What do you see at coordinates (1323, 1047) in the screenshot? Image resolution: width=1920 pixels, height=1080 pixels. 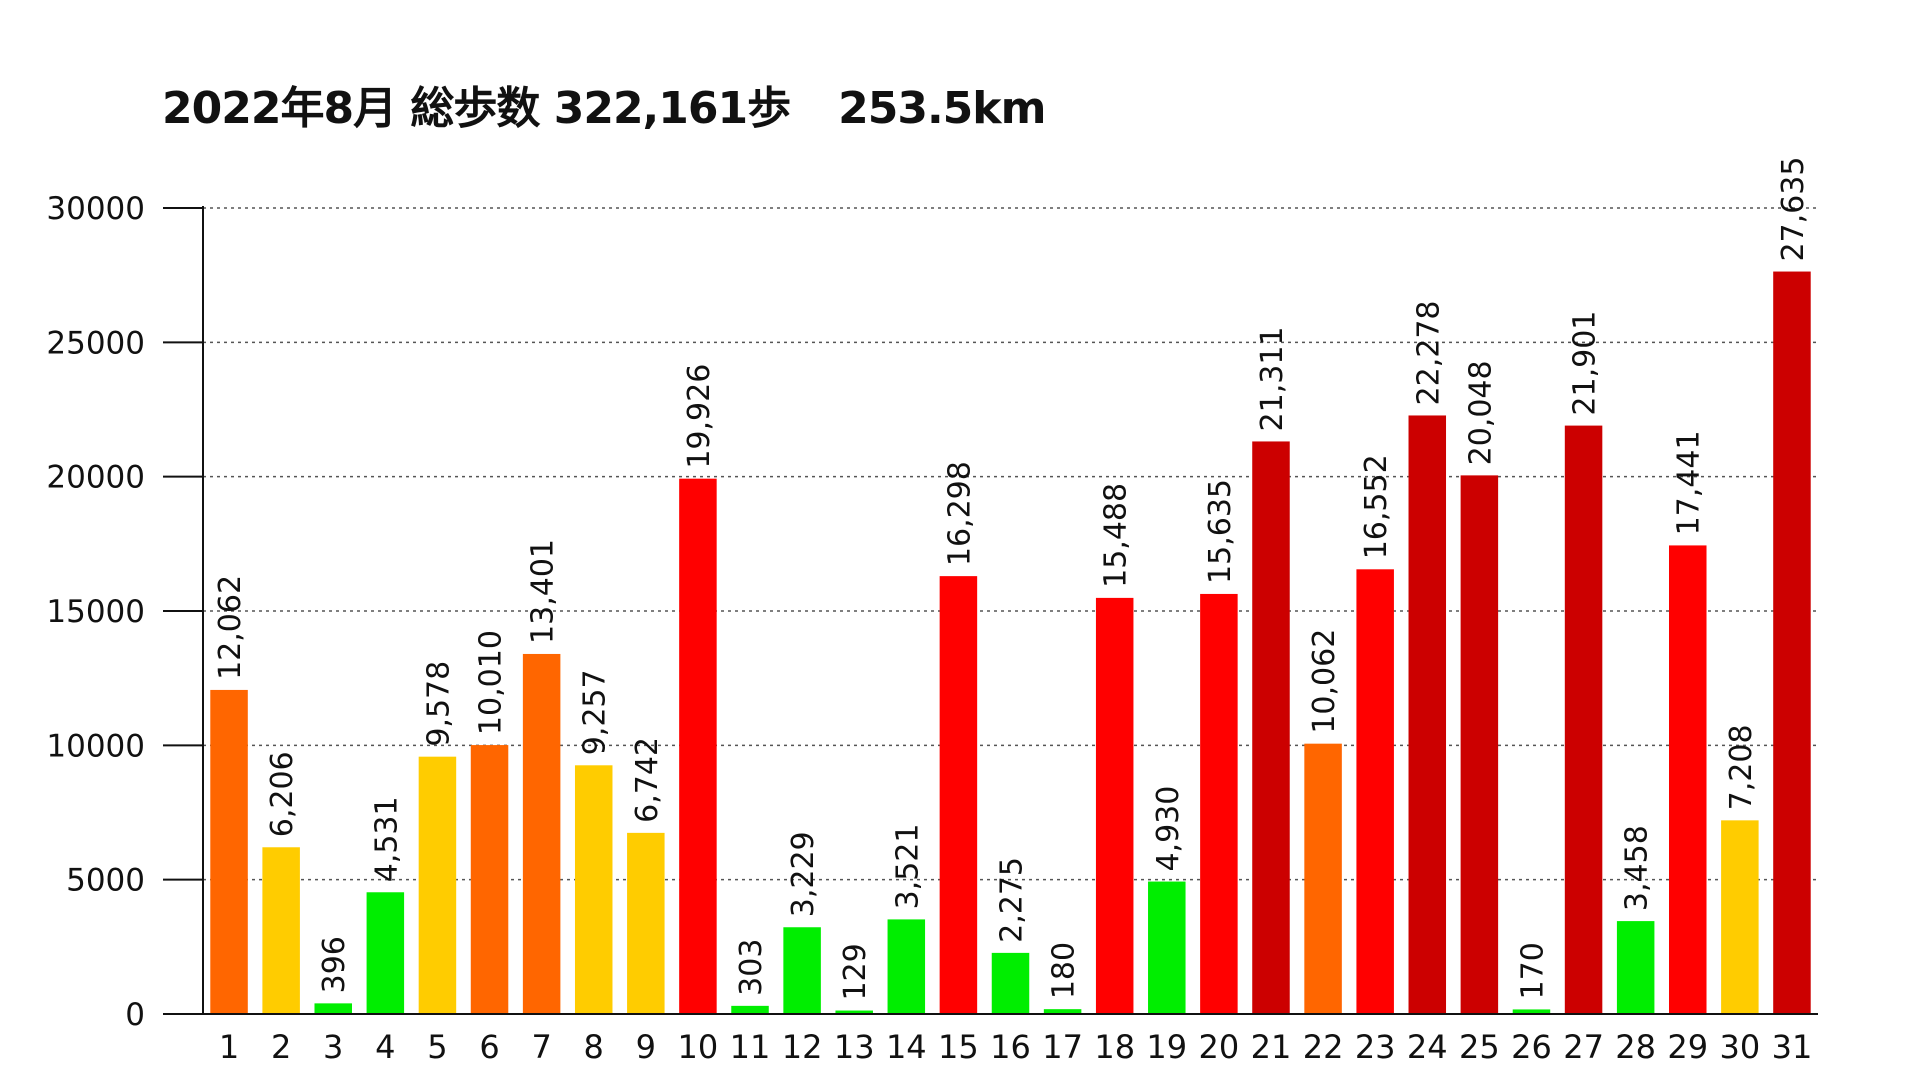 I see `x-tick-label: 22` at bounding box center [1323, 1047].